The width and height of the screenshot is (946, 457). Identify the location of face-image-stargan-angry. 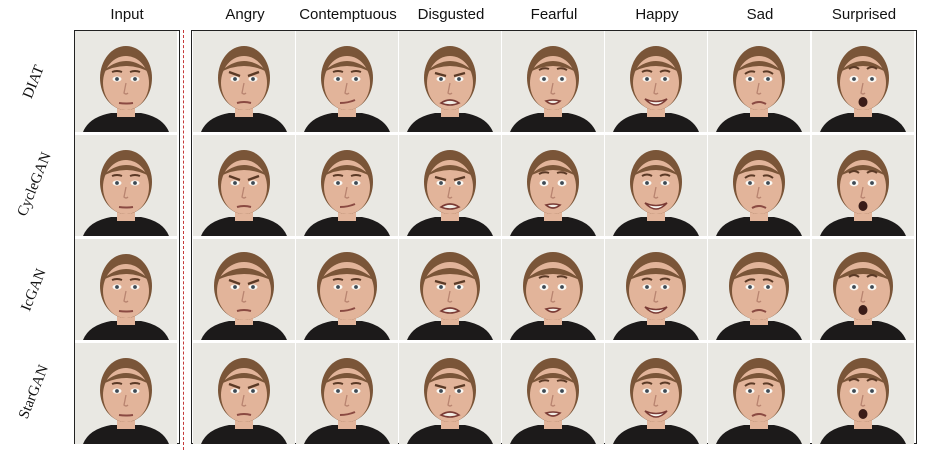
(244, 393).